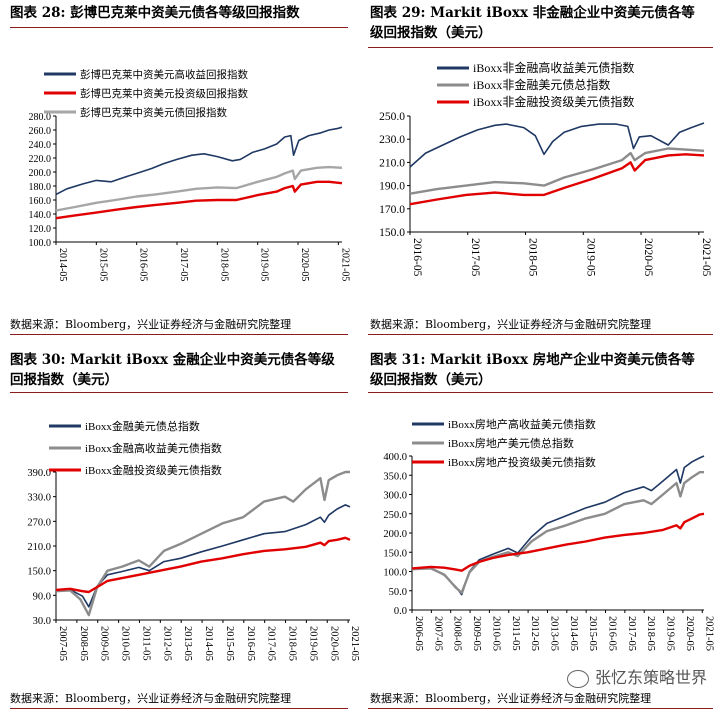  What do you see at coordinates (553, 101) in the screenshot?
I see `legend-label: iBoxx非金融投资级美元债指数` at bounding box center [553, 101].